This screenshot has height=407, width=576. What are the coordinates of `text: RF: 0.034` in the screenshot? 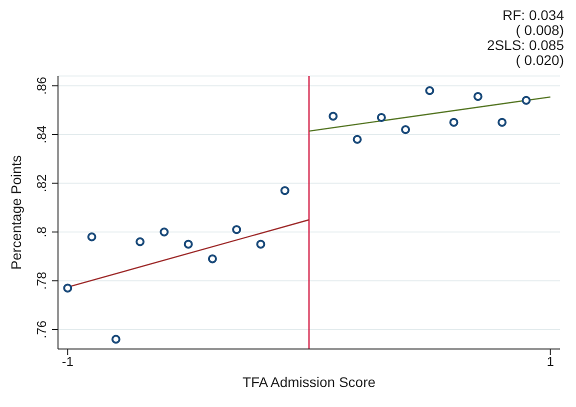 It's located at (533, 15).